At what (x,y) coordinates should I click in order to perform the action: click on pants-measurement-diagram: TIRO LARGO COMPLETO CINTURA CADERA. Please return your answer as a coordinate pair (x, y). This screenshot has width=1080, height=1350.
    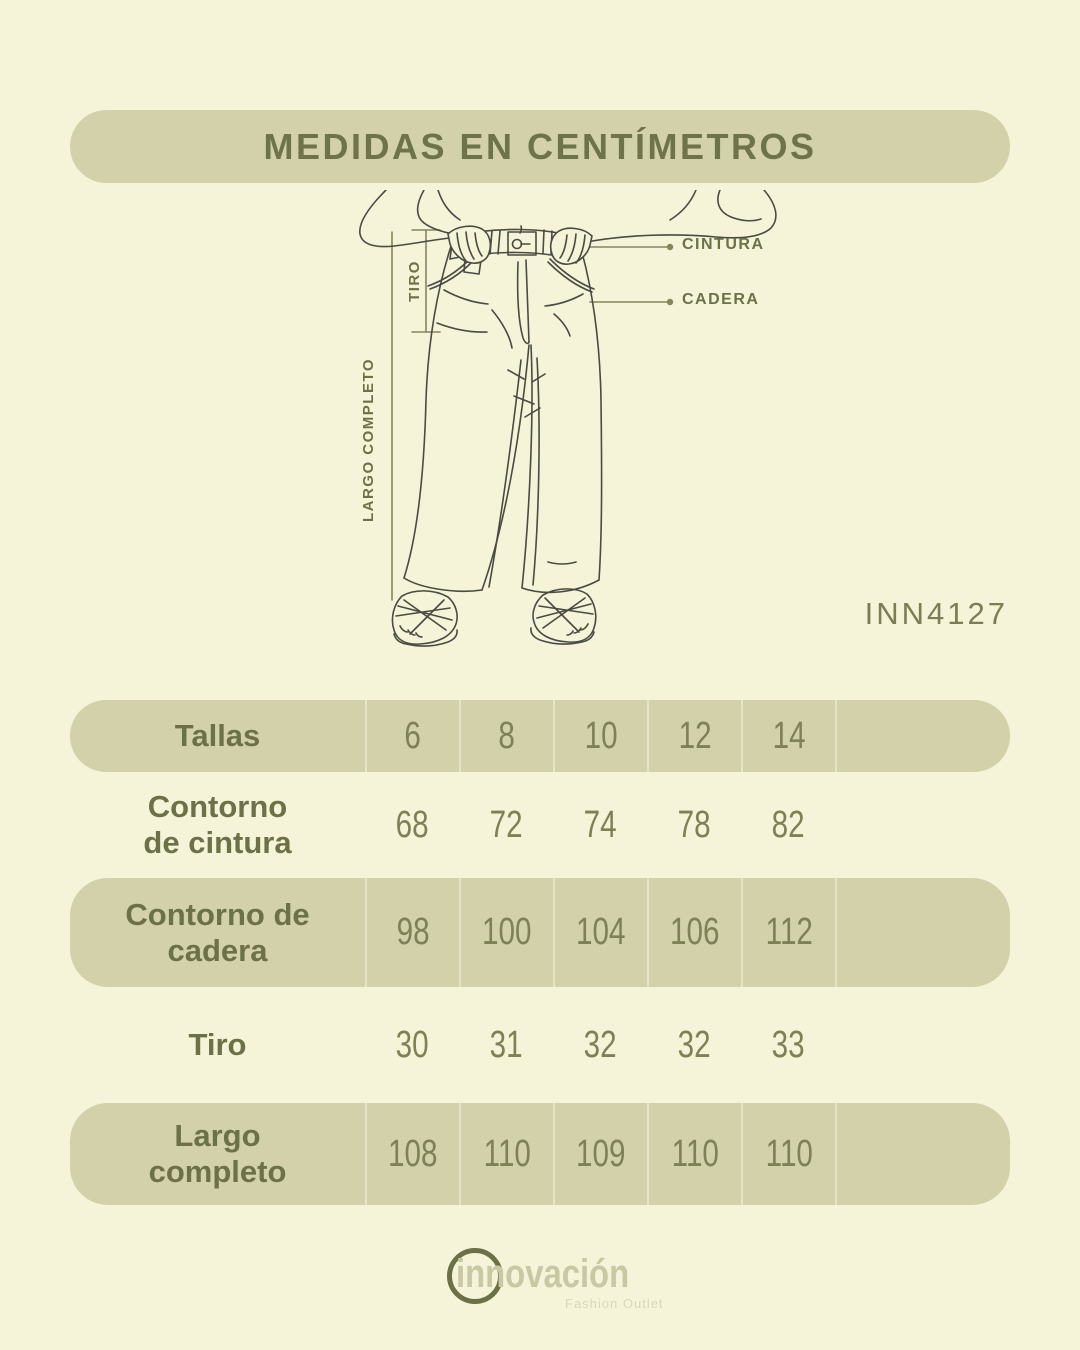
    Looking at the image, I should click on (570, 422).